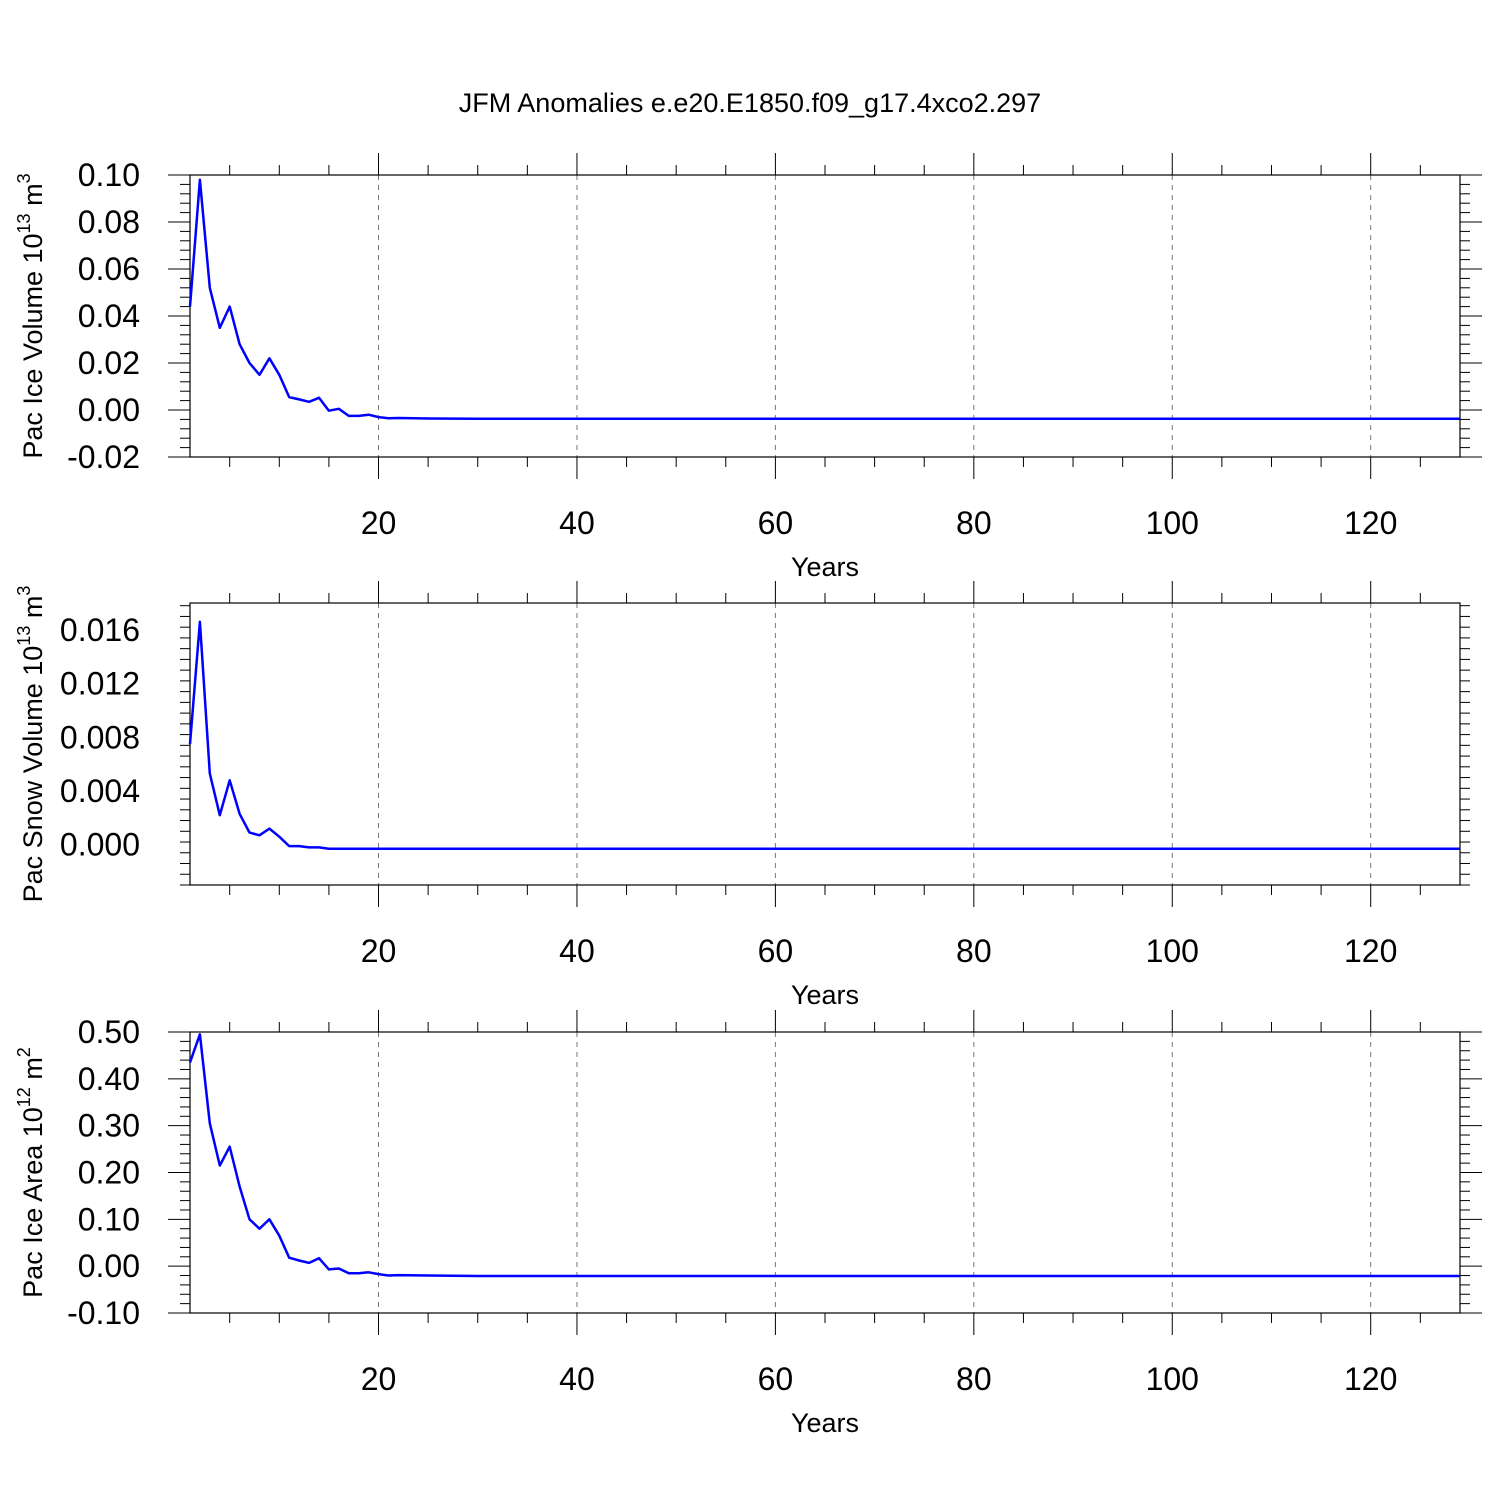  Describe the element at coordinates (100, 845) in the screenshot. I see `y-tick-label: 0.000` at that location.